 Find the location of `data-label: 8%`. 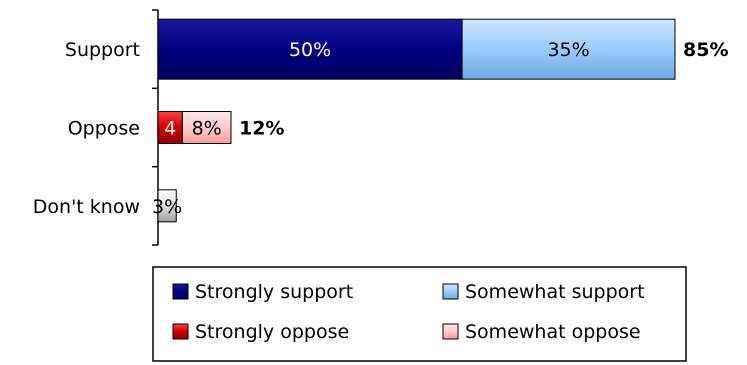

data-label: 8% is located at coordinates (207, 129).